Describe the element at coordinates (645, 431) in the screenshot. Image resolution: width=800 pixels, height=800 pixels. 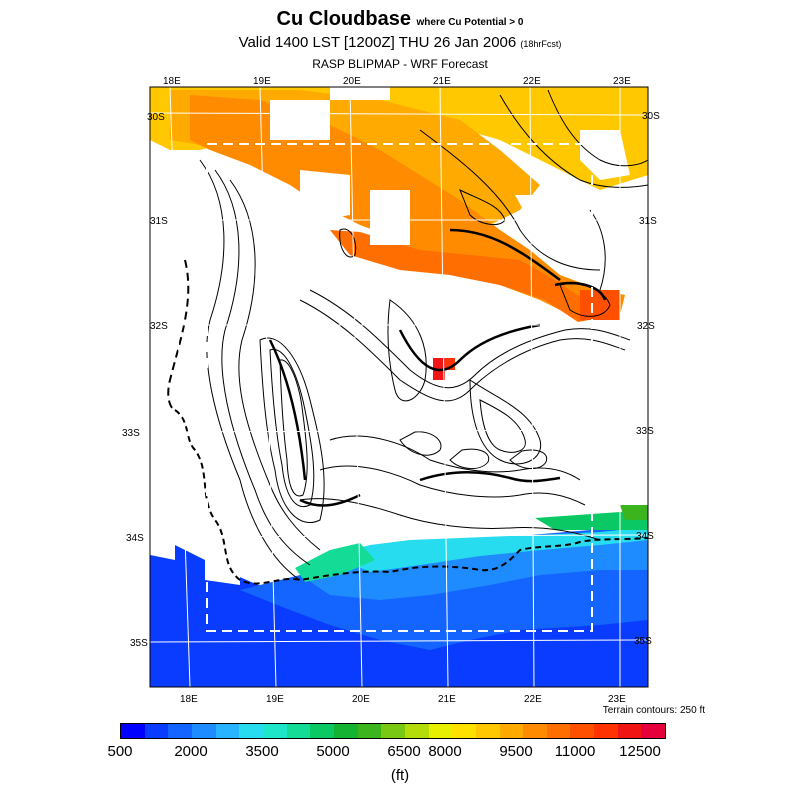
I see `lat-label-right-3: 33S` at that location.